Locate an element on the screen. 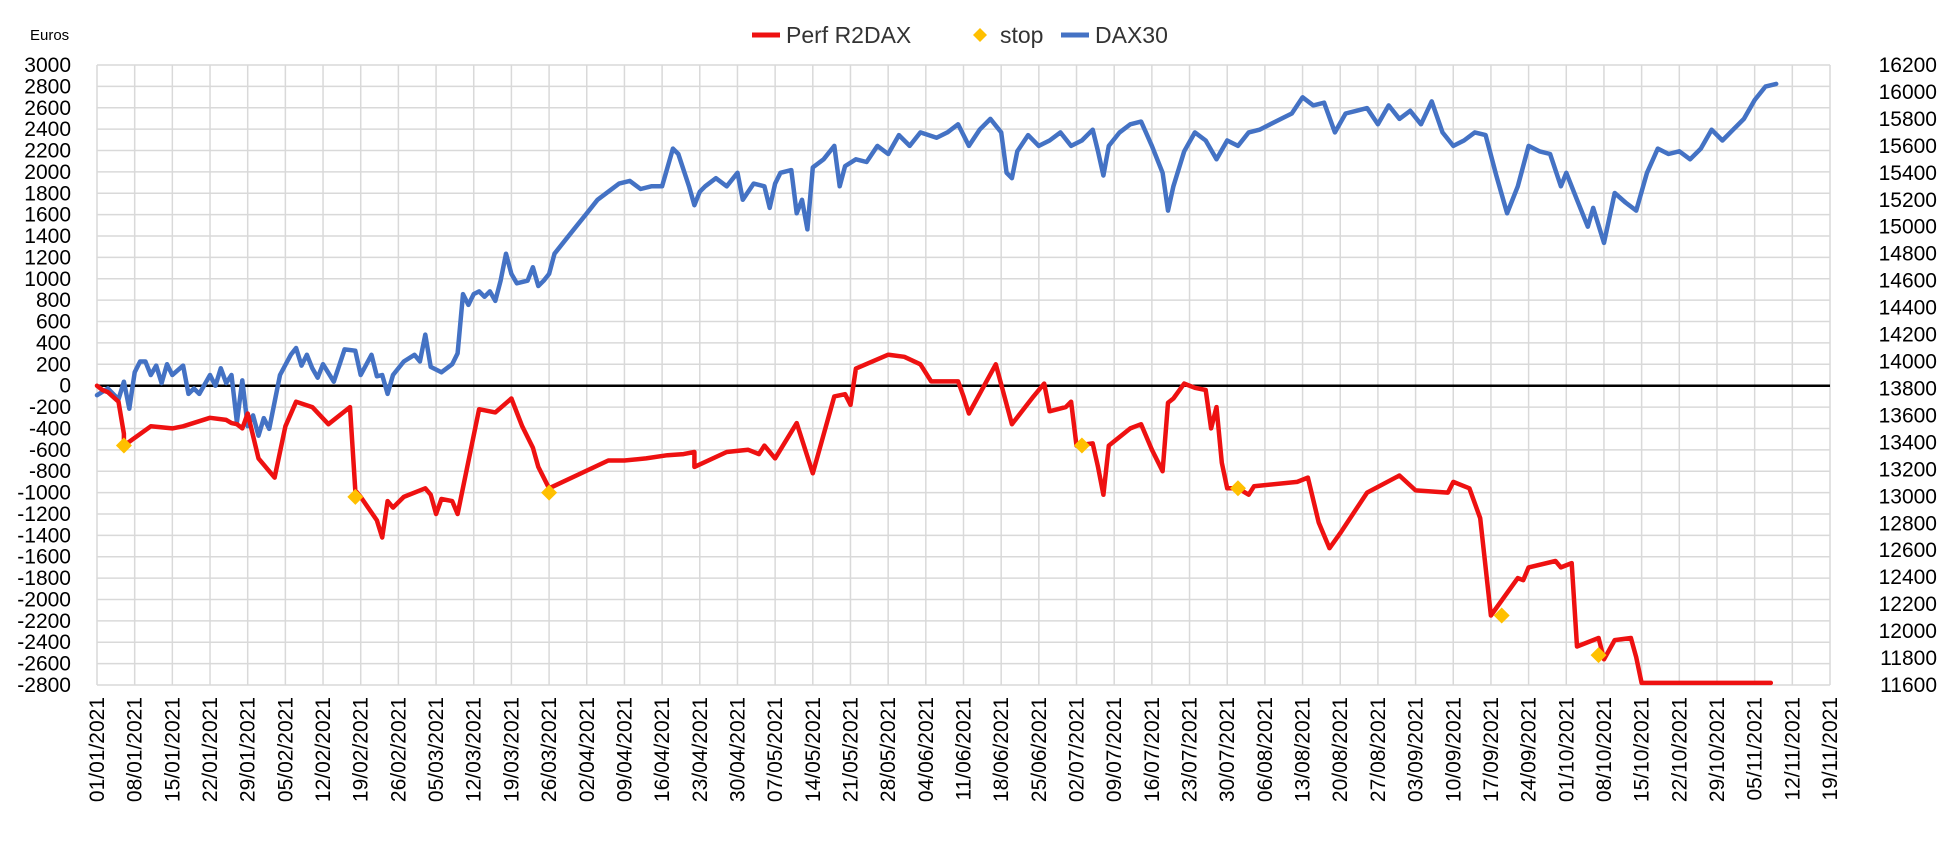 Image resolution: width=1950 pixels, height=855 pixels. x-tick-label: 12/02/2021 is located at coordinates (323, 749).